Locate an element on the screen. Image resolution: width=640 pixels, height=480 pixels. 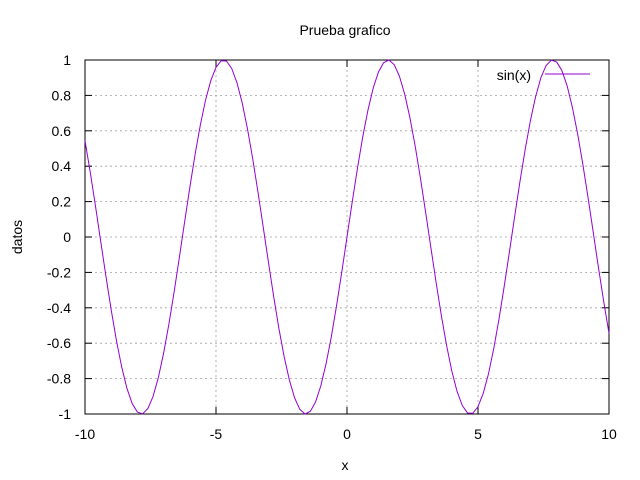
y-tick-label: 0.6 is located at coordinates (62, 131).